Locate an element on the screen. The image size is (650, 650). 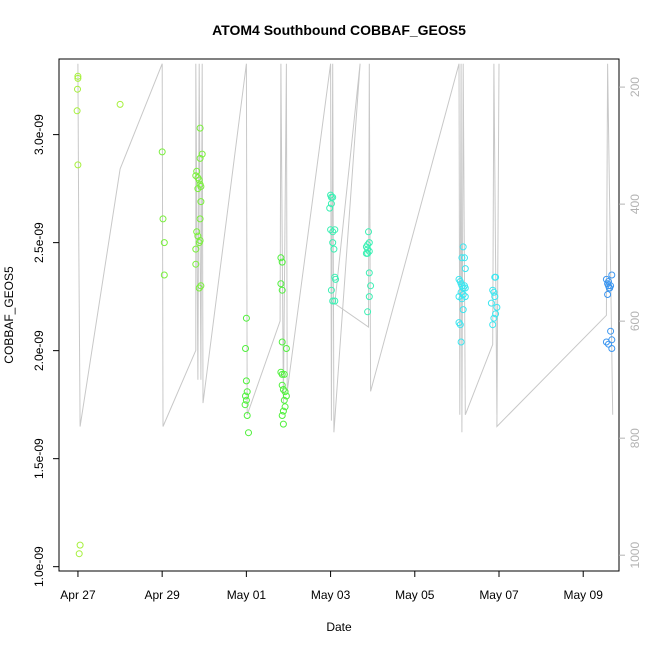
y2-tick-label: 800 is located at coordinates (635, 438).